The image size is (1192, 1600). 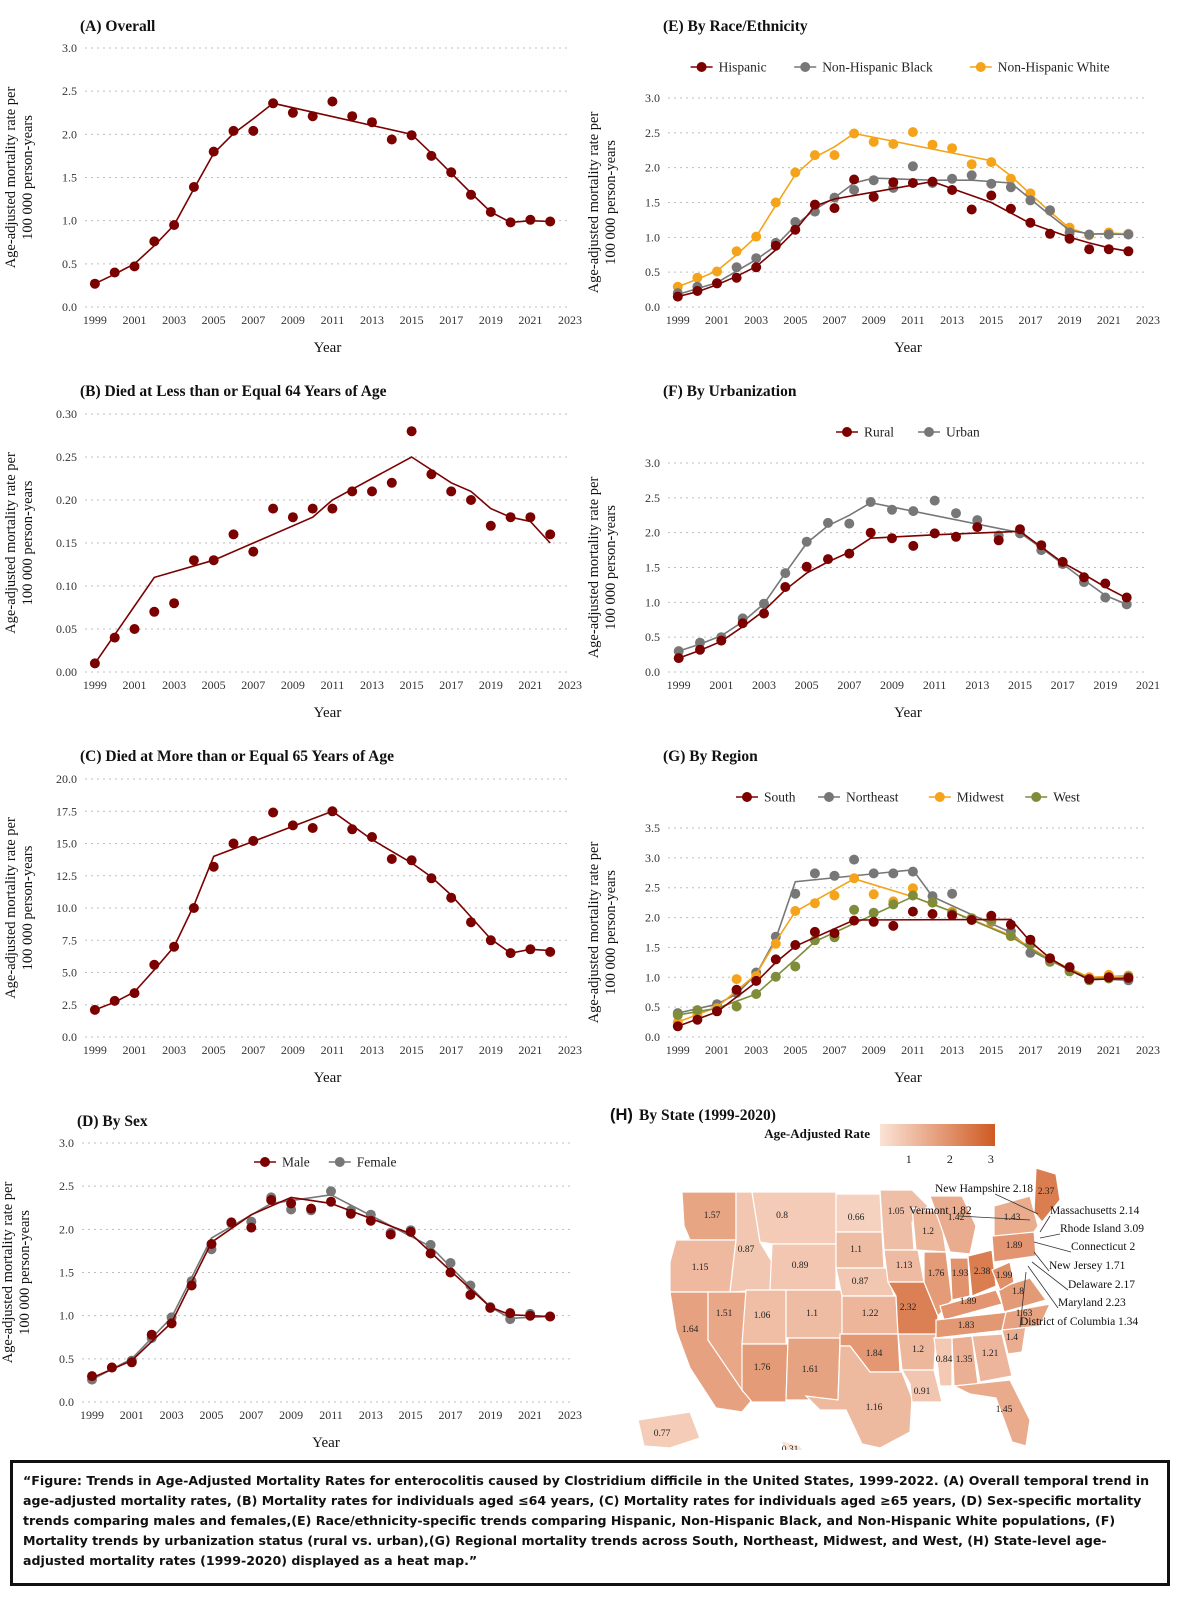 What do you see at coordinates (8, 1273) in the screenshot?
I see `y-axis-label-line1: Age-adjusted mortality rate per` at bounding box center [8, 1273].